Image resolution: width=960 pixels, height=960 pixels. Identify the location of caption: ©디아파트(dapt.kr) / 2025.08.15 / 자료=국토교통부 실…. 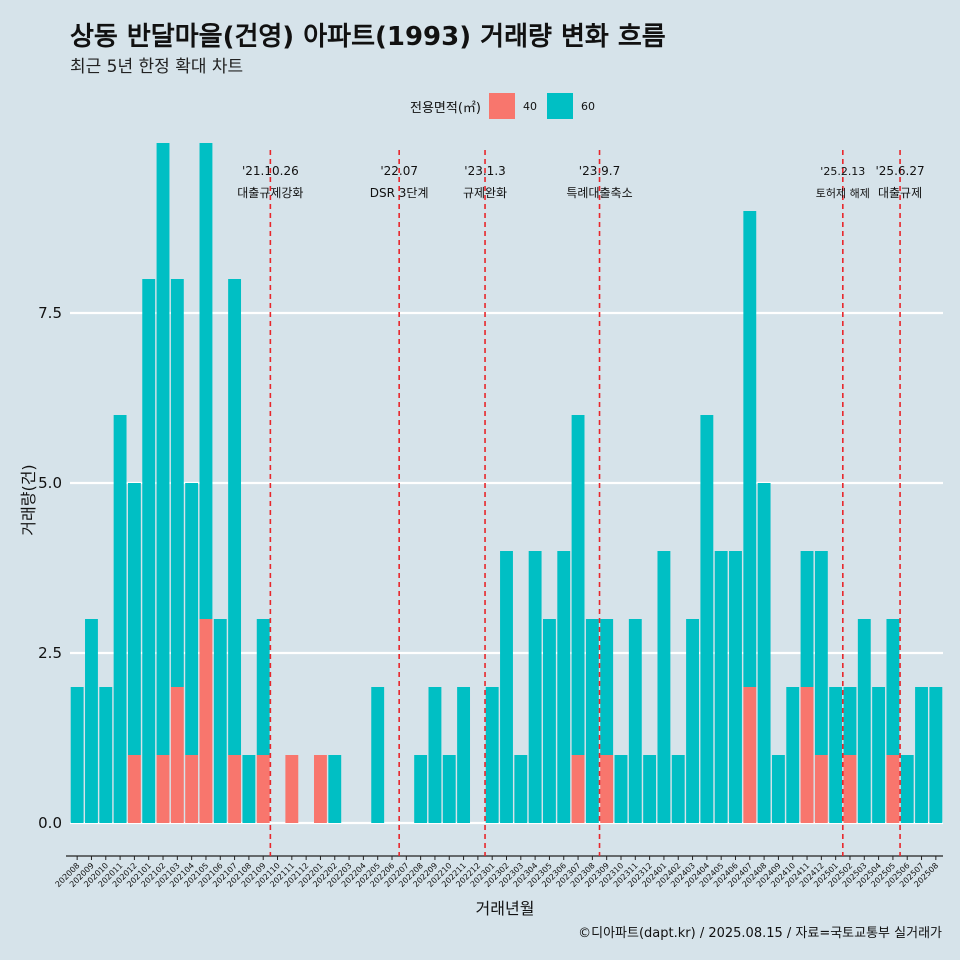
(760, 933).